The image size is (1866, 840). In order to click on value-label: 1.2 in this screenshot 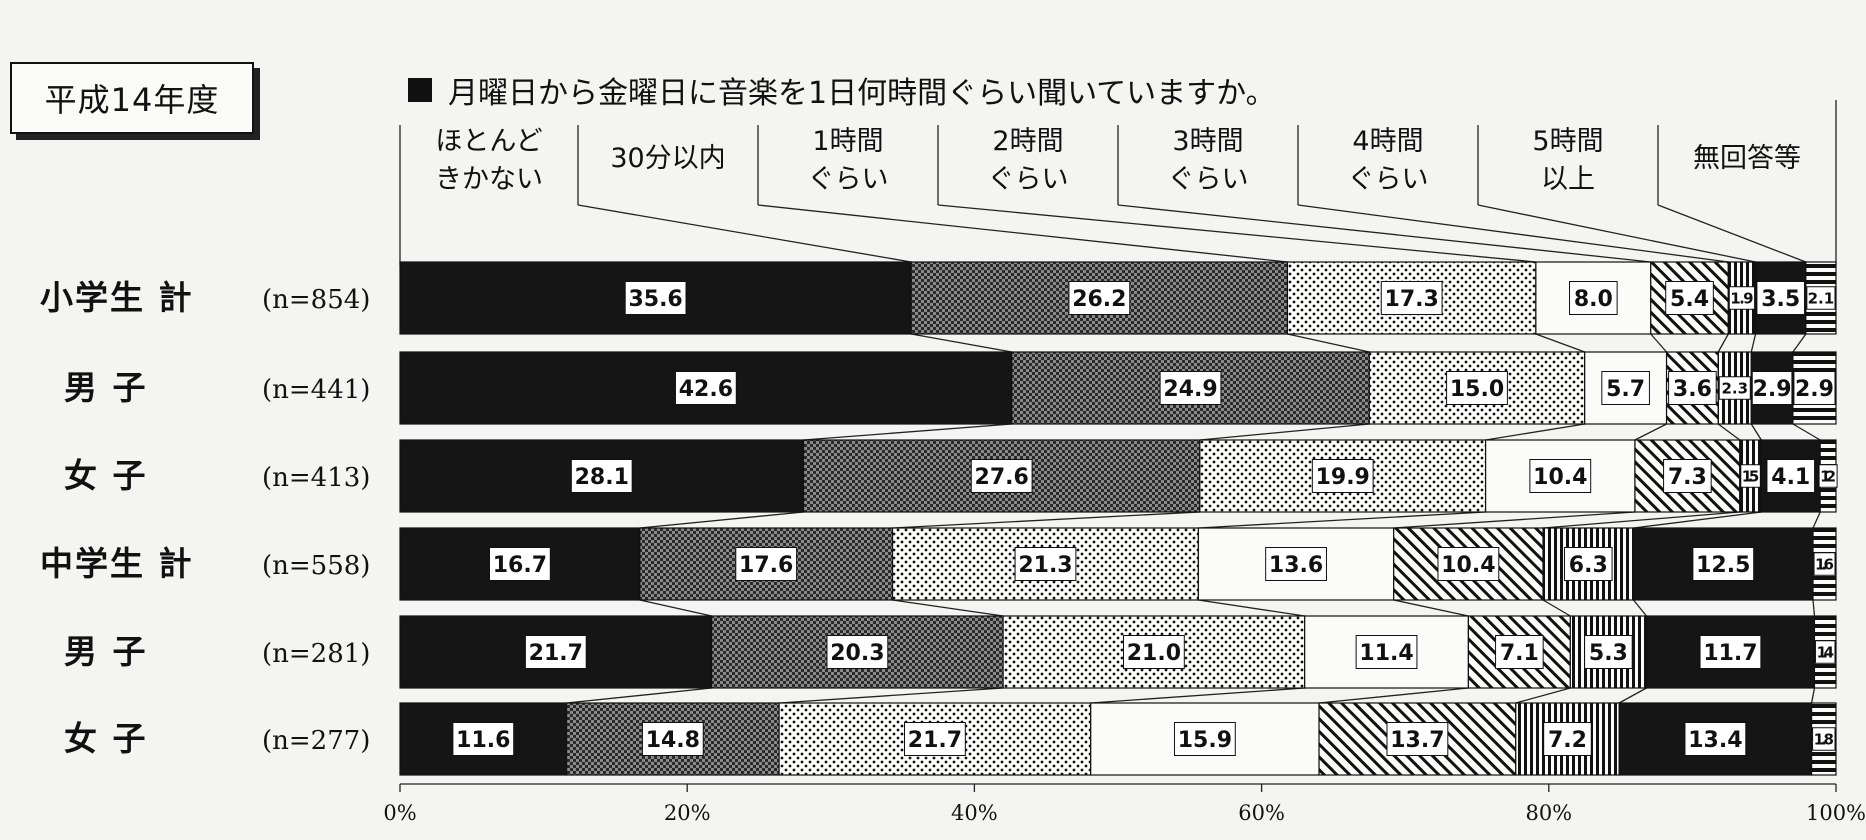, I will do `click(1828, 476)`.